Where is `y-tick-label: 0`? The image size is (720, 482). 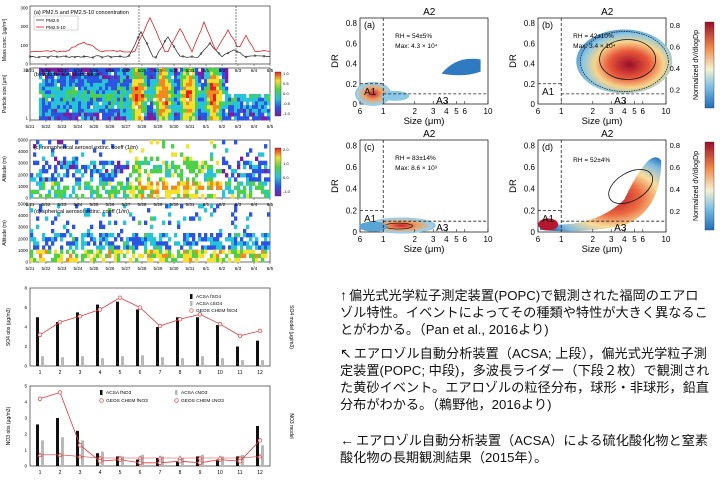
y-tick-label: 0 is located at coordinates (26, 198).